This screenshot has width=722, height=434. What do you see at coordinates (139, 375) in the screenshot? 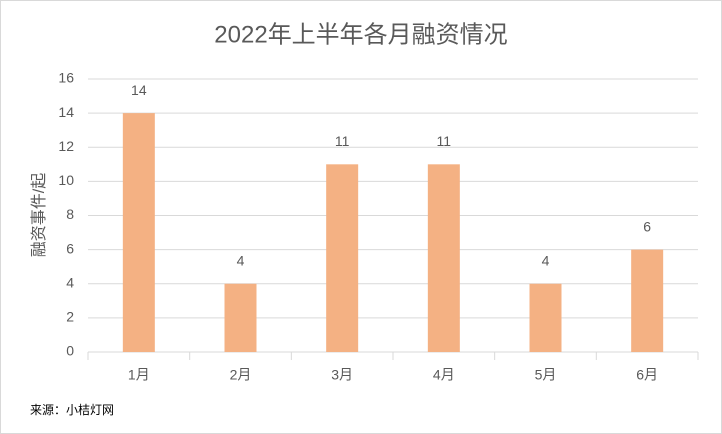
I see `x-tick-label: 1月` at bounding box center [139, 375].